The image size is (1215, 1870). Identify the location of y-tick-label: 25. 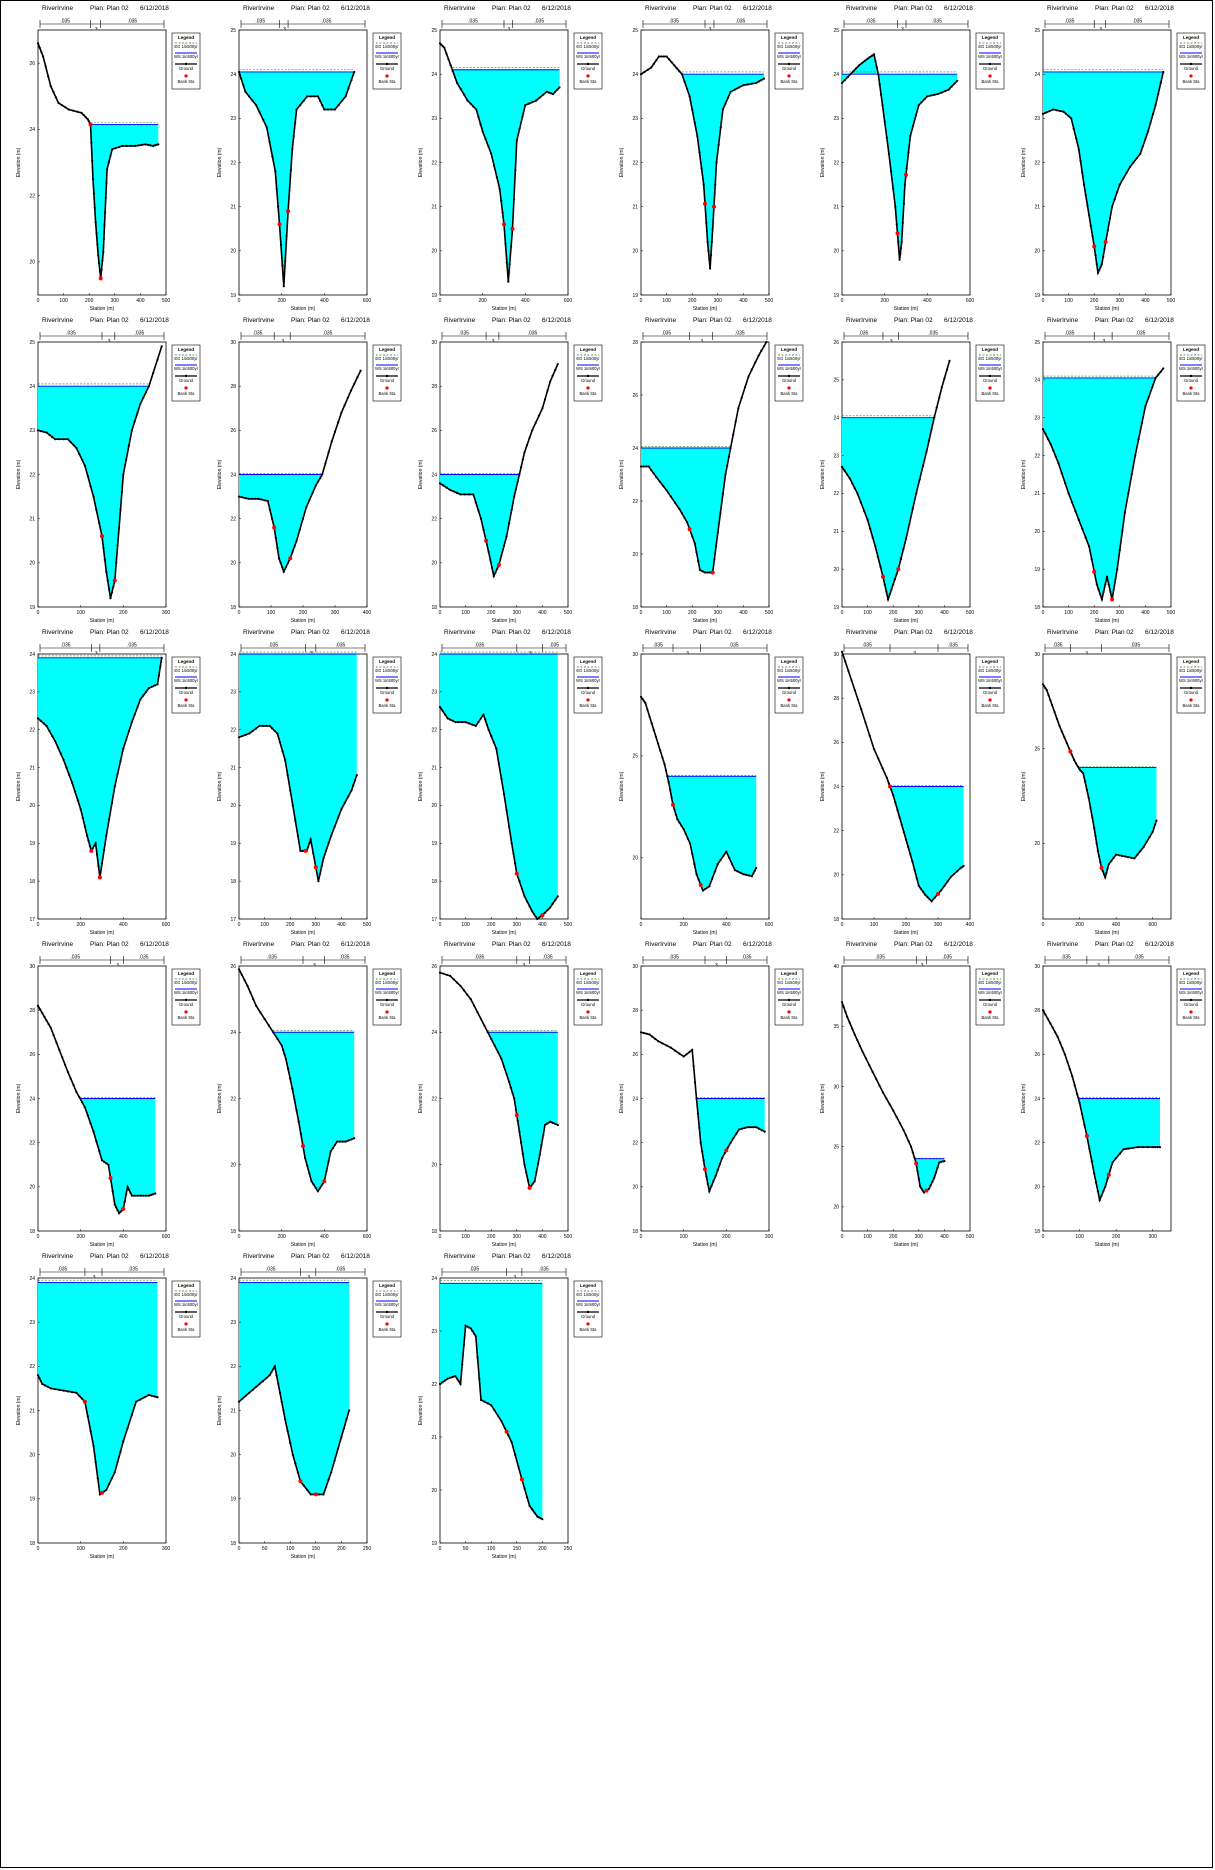
(635, 757).